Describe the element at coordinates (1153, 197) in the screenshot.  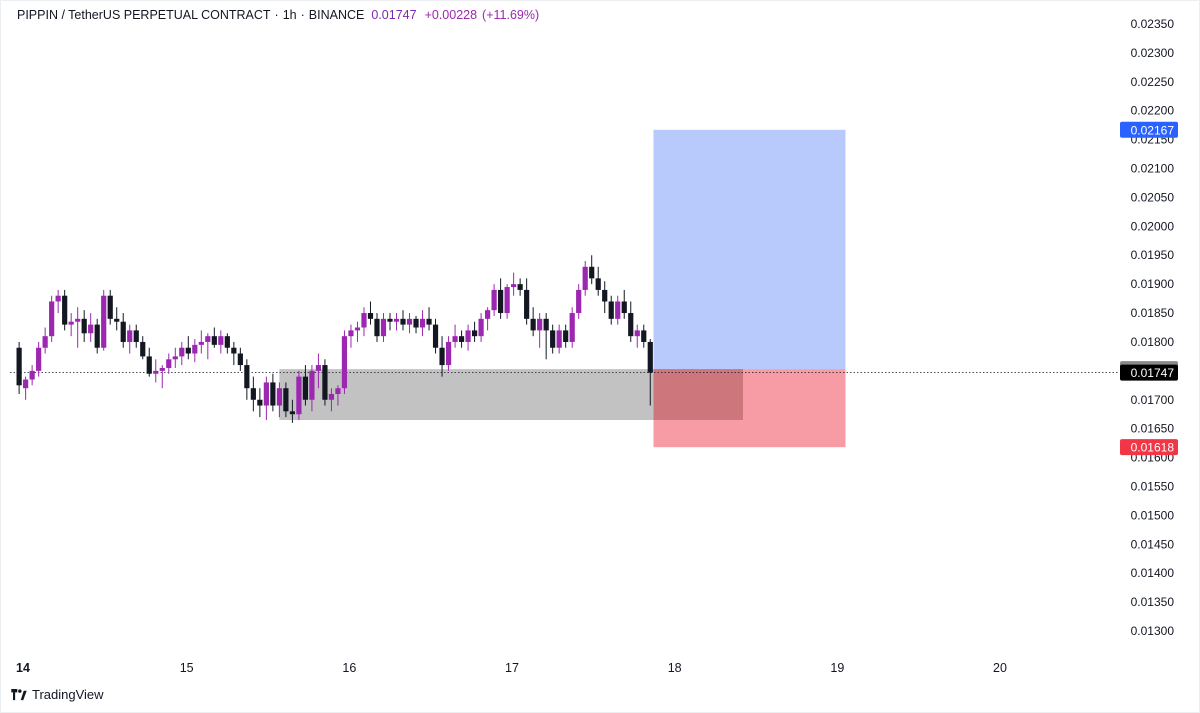
I see `y-axis-tick-label: 0.02050` at that location.